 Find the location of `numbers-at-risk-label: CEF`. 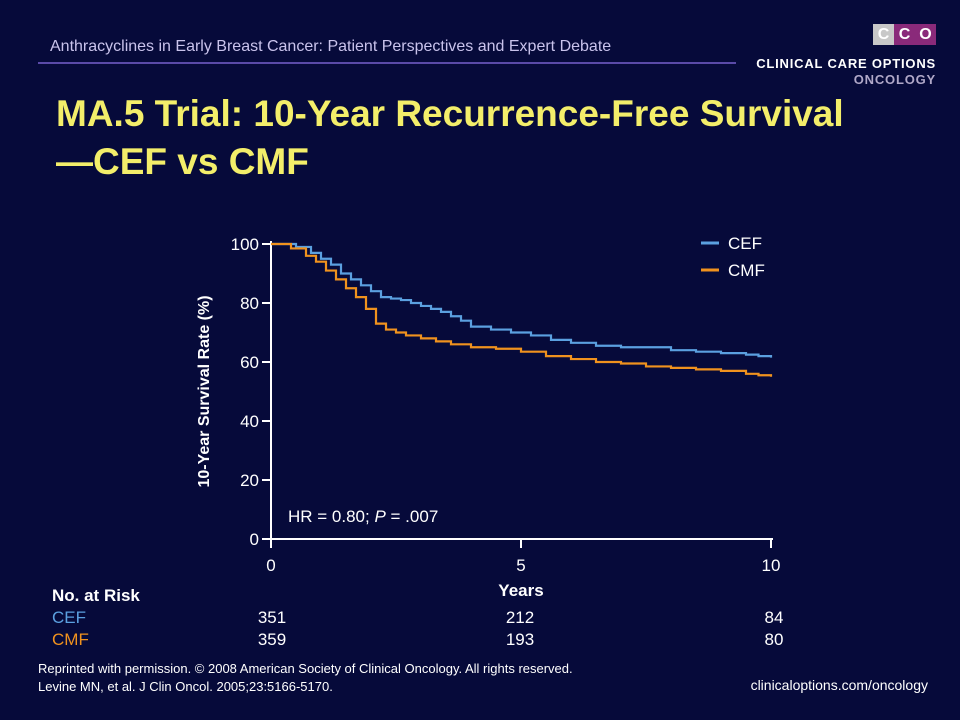

numbers-at-risk-label: CEF is located at coordinates (69, 617).